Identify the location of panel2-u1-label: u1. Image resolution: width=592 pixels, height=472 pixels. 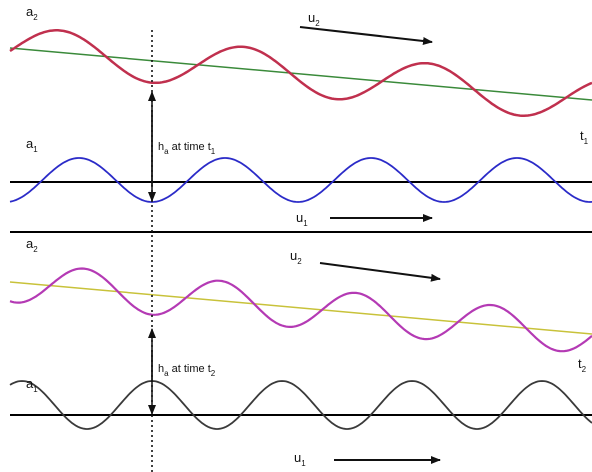
(300, 459).